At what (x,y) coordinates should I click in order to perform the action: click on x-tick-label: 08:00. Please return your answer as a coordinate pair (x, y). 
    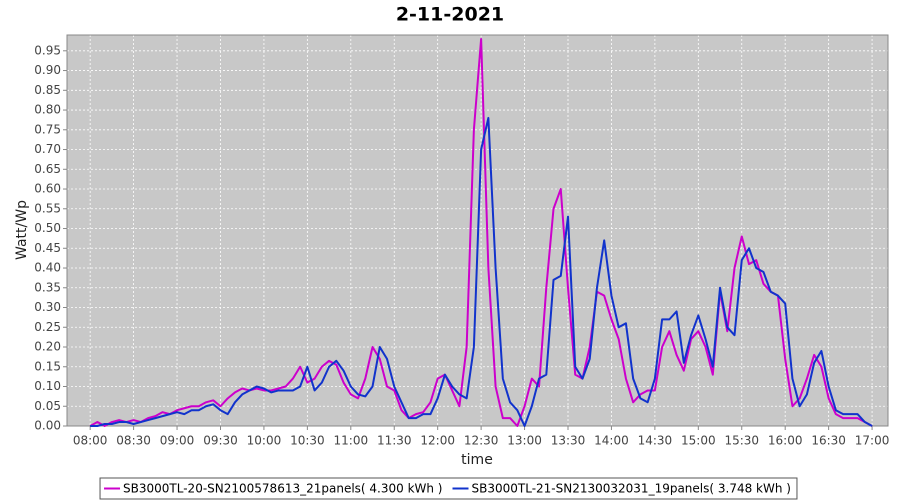
    Looking at the image, I should click on (90, 441).